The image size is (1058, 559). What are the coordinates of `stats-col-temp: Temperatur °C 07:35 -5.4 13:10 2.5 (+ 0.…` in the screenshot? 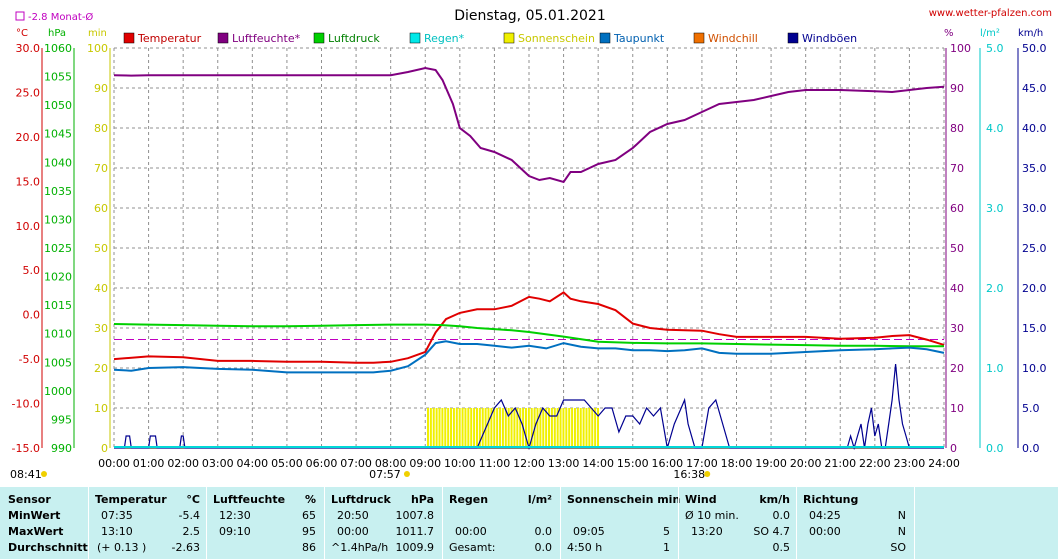 It's located at (147, 523).